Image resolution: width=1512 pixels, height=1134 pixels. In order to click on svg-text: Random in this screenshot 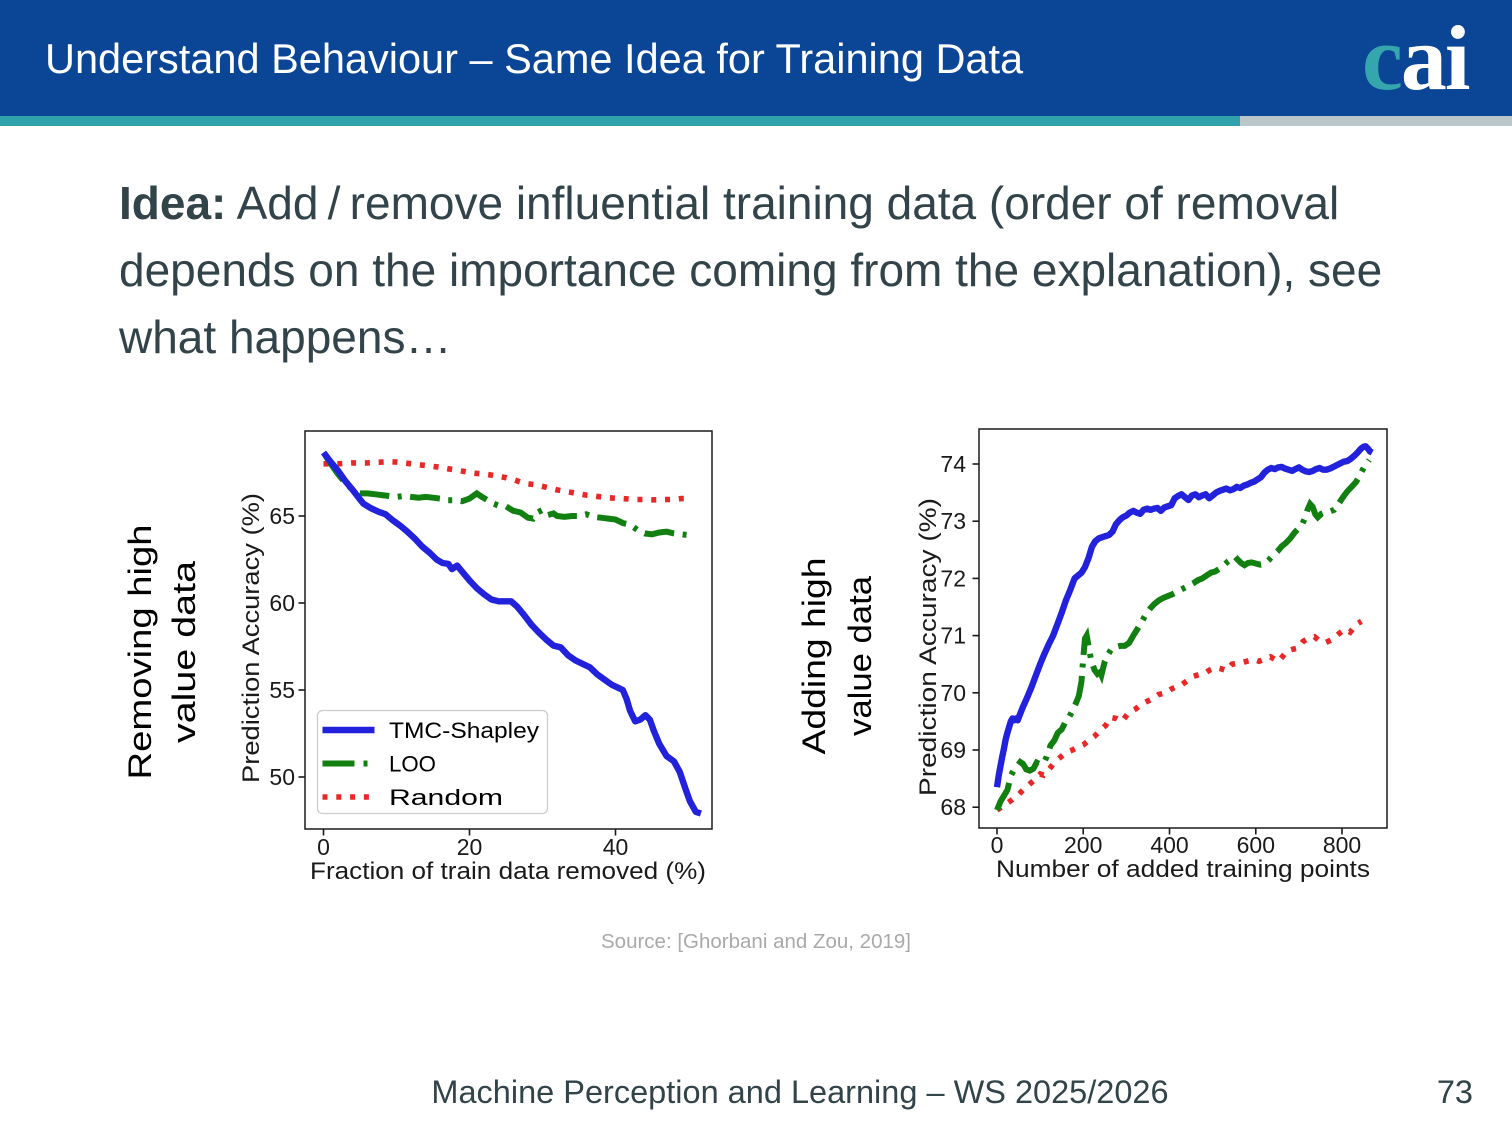, I will do `click(446, 797)`.